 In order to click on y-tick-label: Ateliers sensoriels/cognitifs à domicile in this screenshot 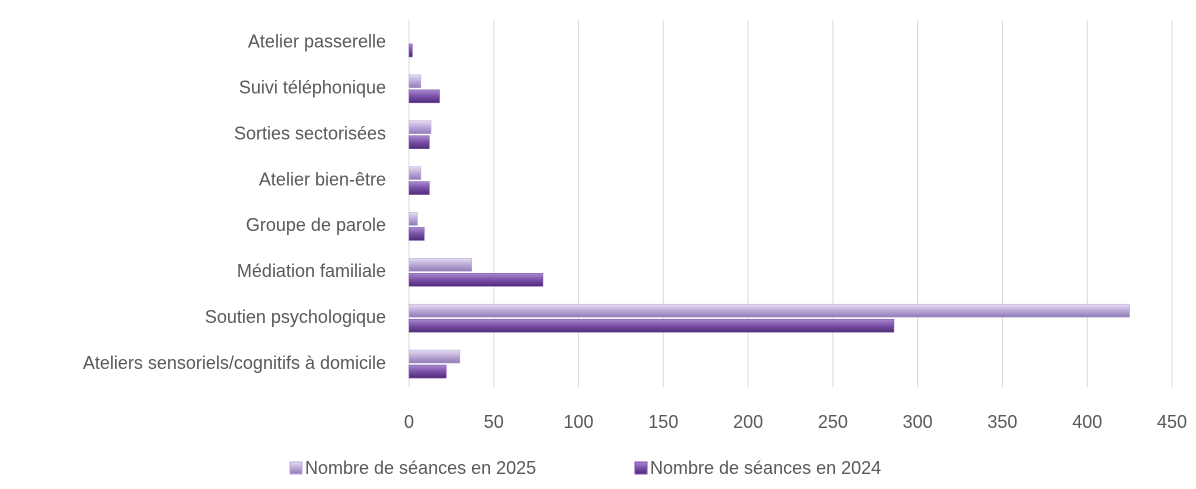, I will do `click(234, 363)`.